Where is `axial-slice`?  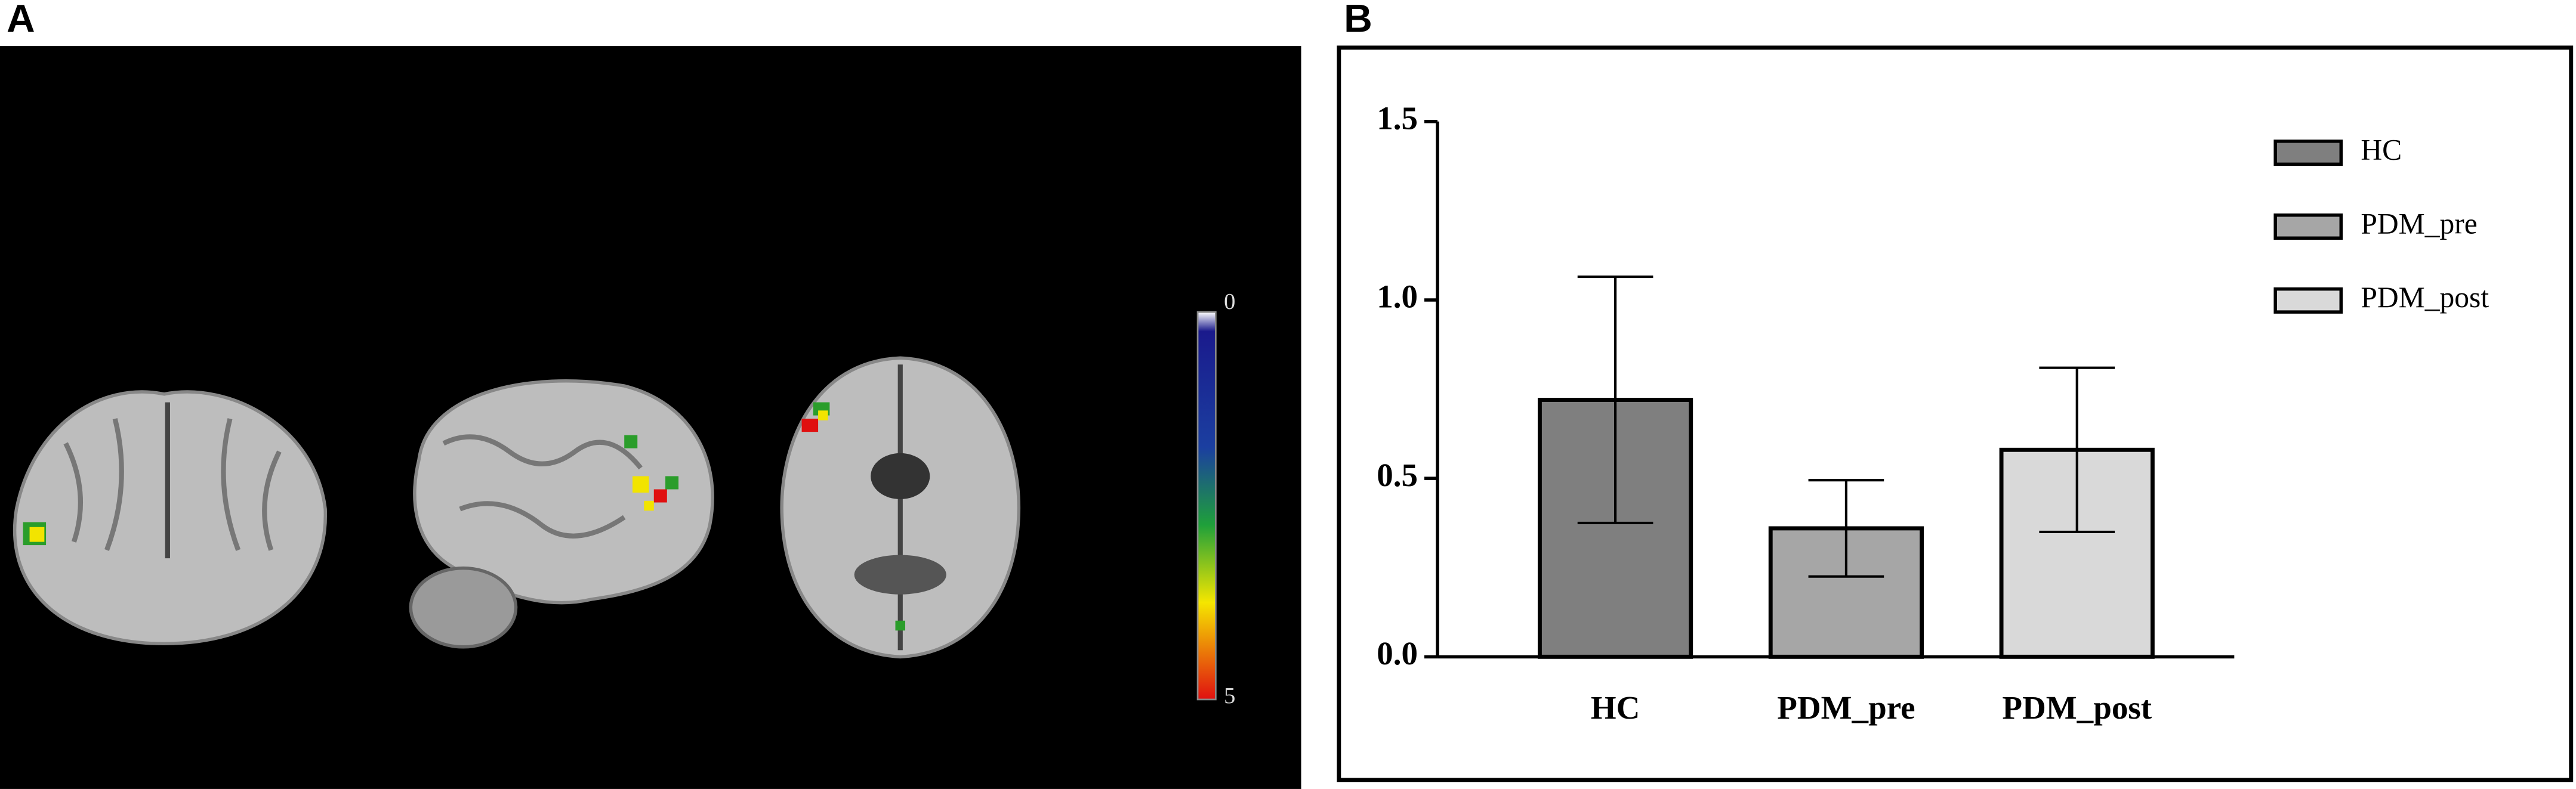 axial-slice is located at coordinates (900, 507).